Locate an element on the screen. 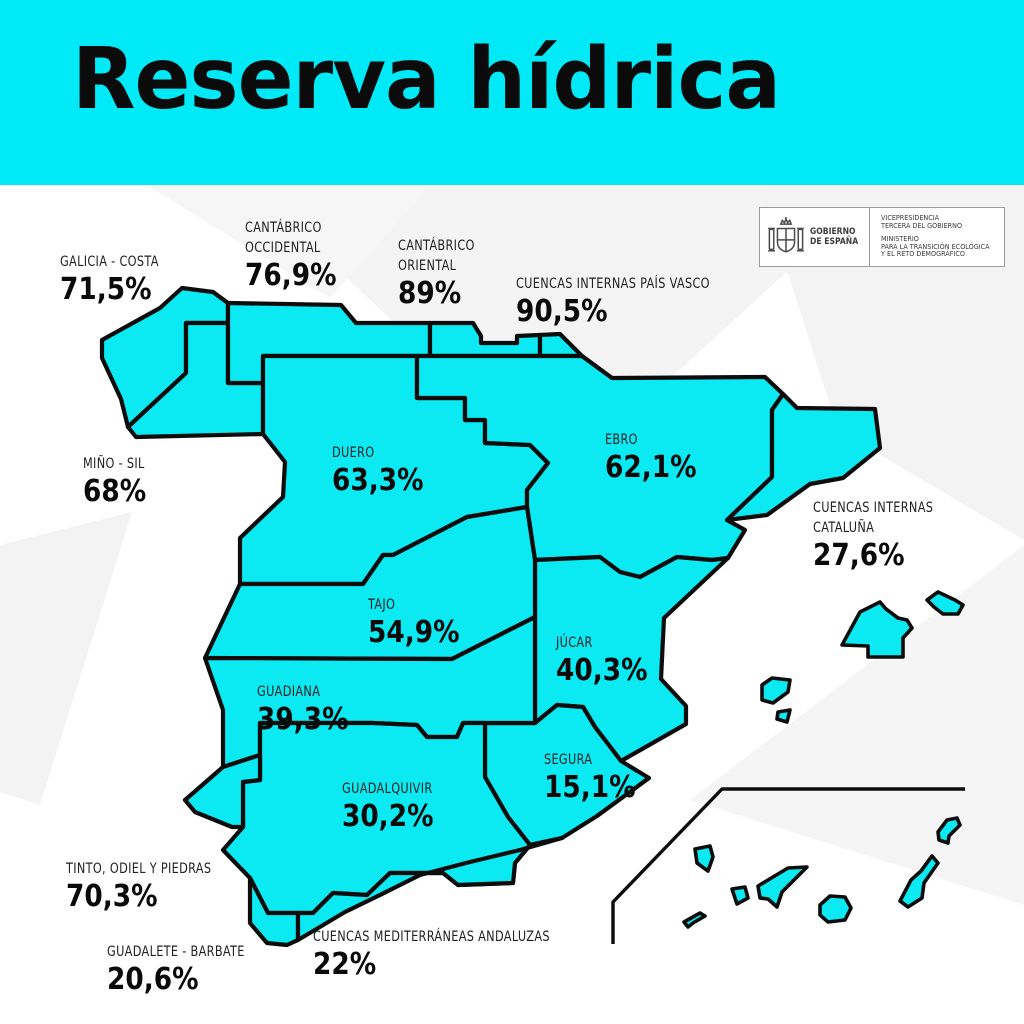 The height and width of the screenshot is (1024, 1024). basin-name-cantabrico-oriental: CANTÁBRICO is located at coordinates (436, 246).